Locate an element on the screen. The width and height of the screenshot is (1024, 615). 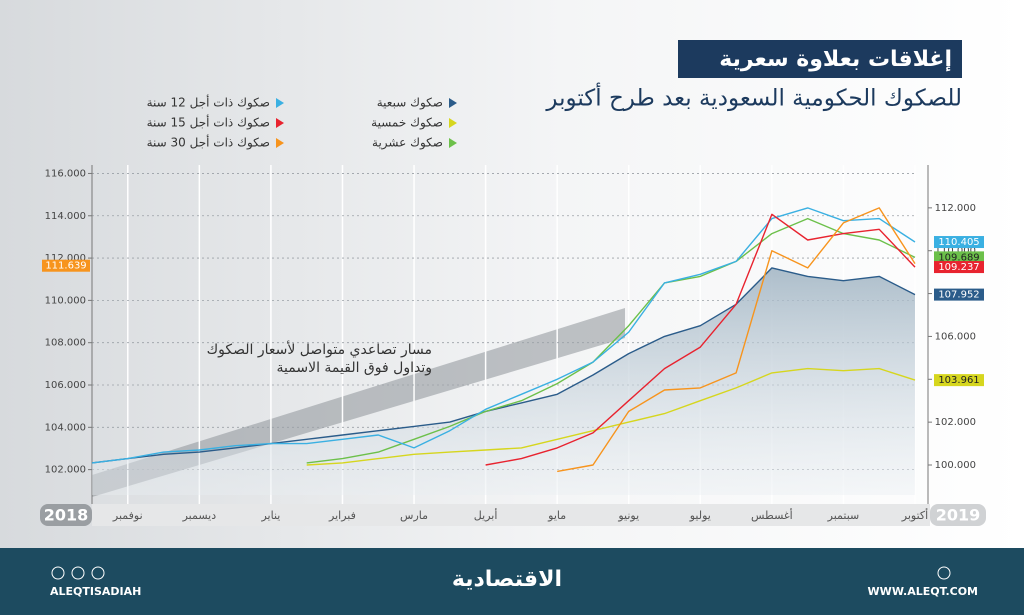
end-label: 109.237 is located at coordinates (958, 267).